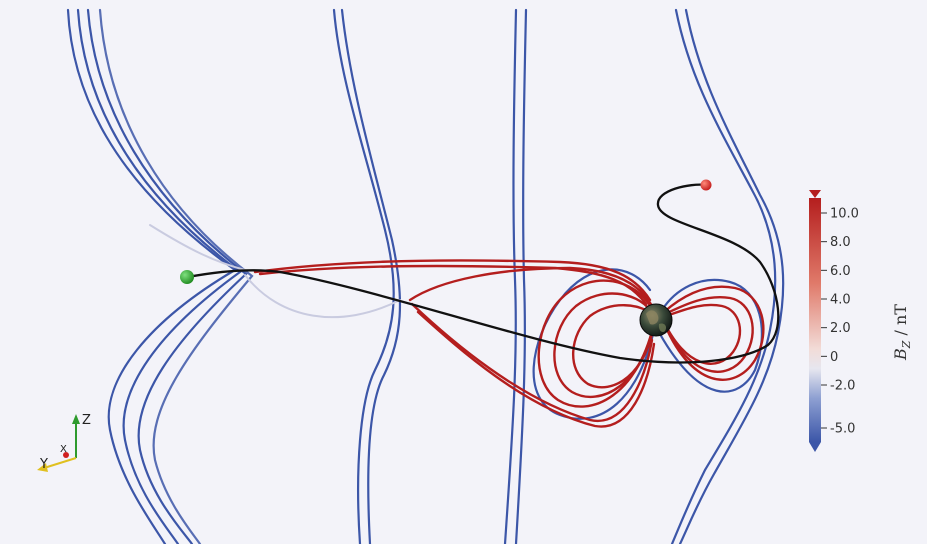  Describe the element at coordinates (815, 194) in the screenshot. I see `colorbar-top-arrow` at that location.